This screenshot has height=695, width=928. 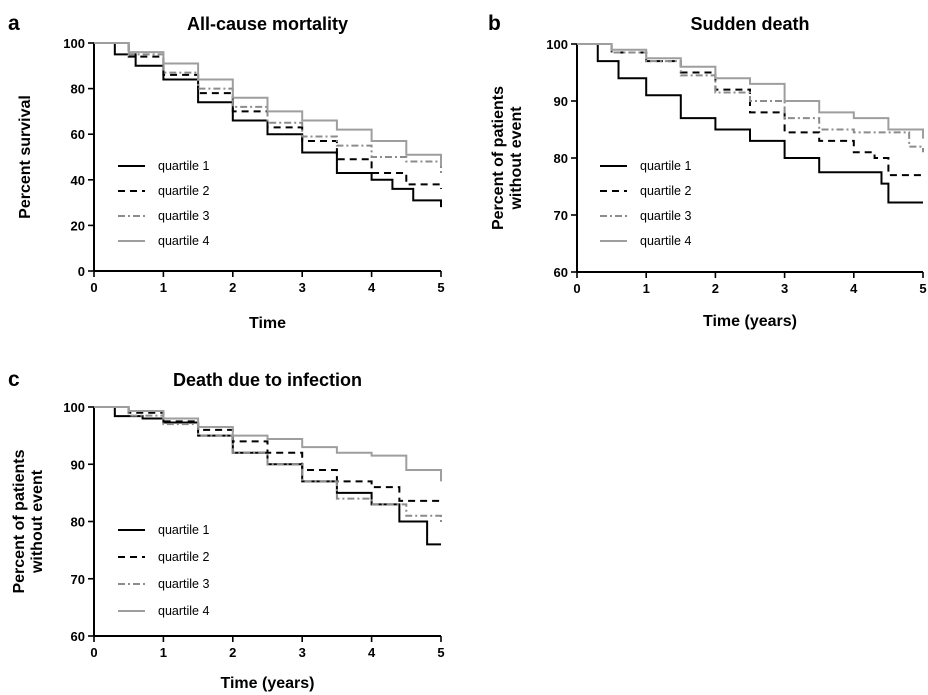 I want to click on x-axis-label: Time, so click(x=267, y=323).